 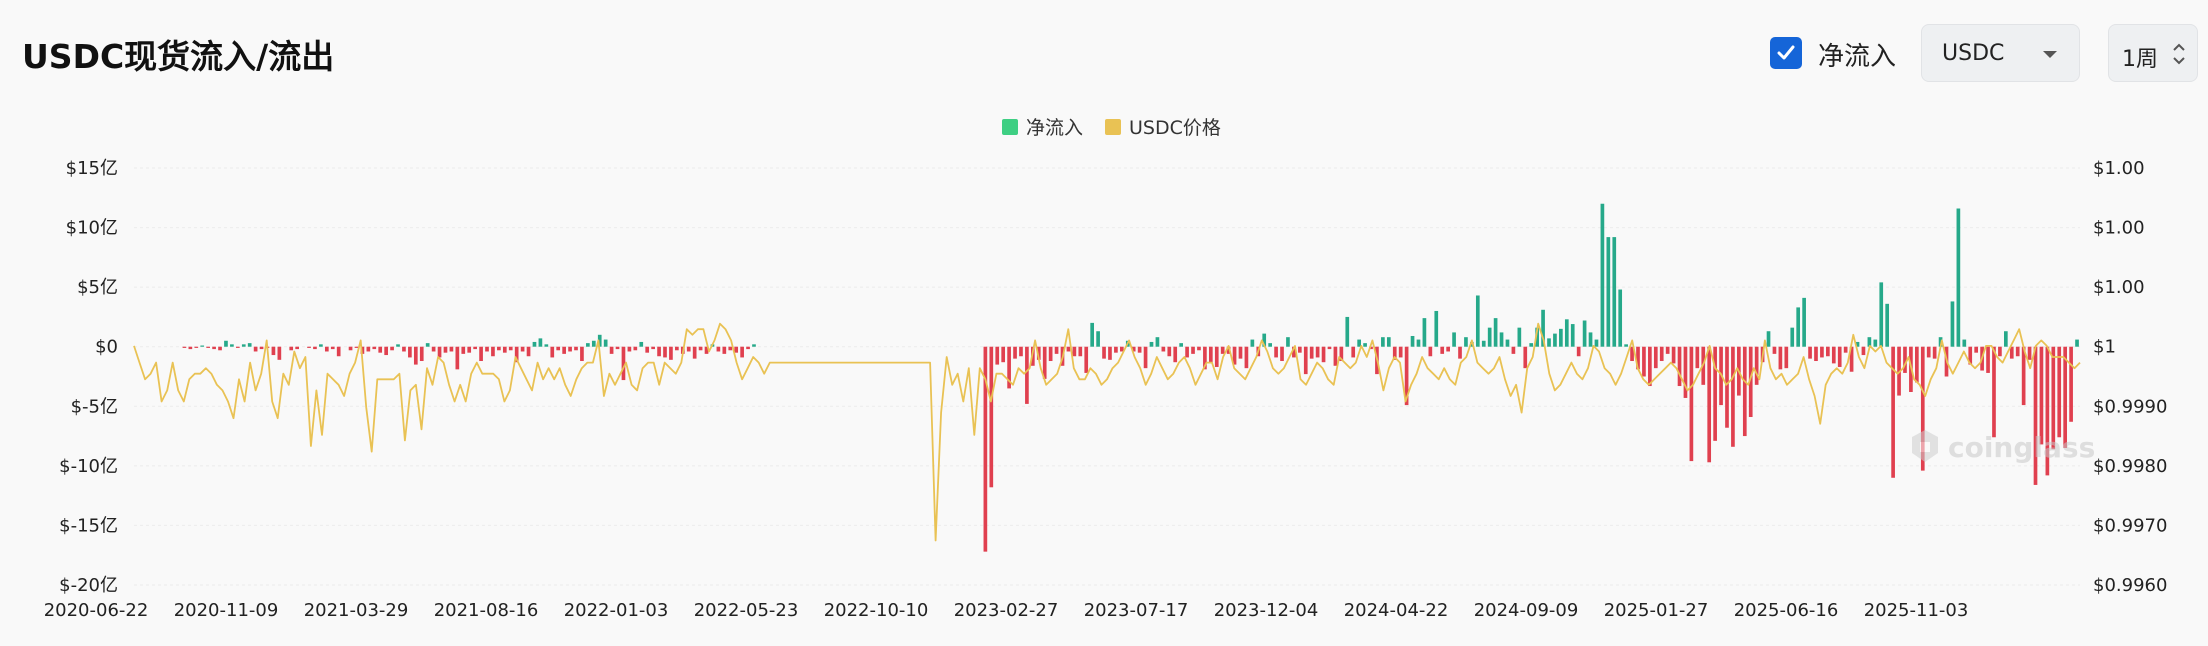 What do you see at coordinates (1163, 126) in the screenshot?
I see `legend-item-price: USDC价格` at bounding box center [1163, 126].